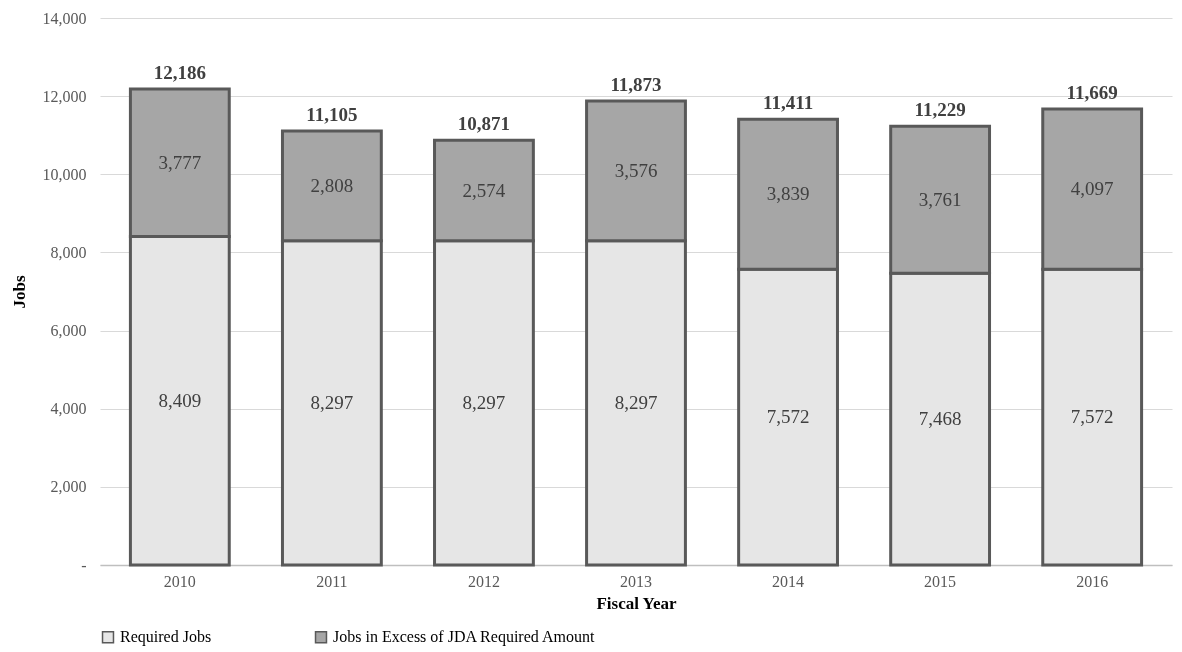 The image size is (1182, 652). What do you see at coordinates (84, 565) in the screenshot?
I see `y-tick-label: -` at bounding box center [84, 565].